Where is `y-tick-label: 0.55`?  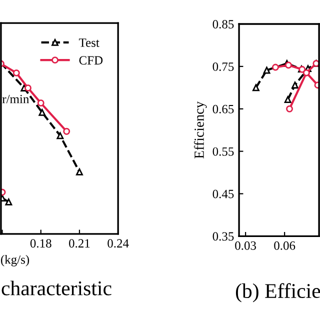
y-tick-label: 0.55 is located at coordinates (223, 151).